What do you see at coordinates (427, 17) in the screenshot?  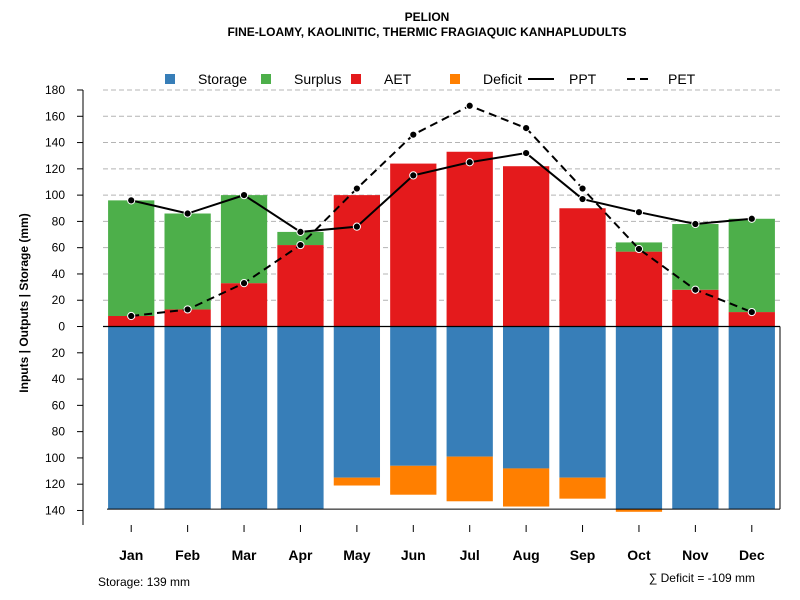 I see `chart-title: PELION` at bounding box center [427, 17].